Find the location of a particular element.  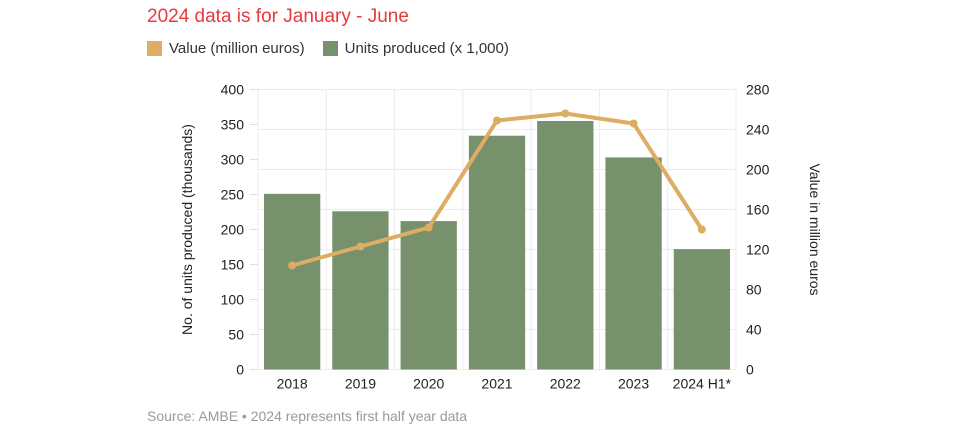

bar-2019 is located at coordinates (360, 290).